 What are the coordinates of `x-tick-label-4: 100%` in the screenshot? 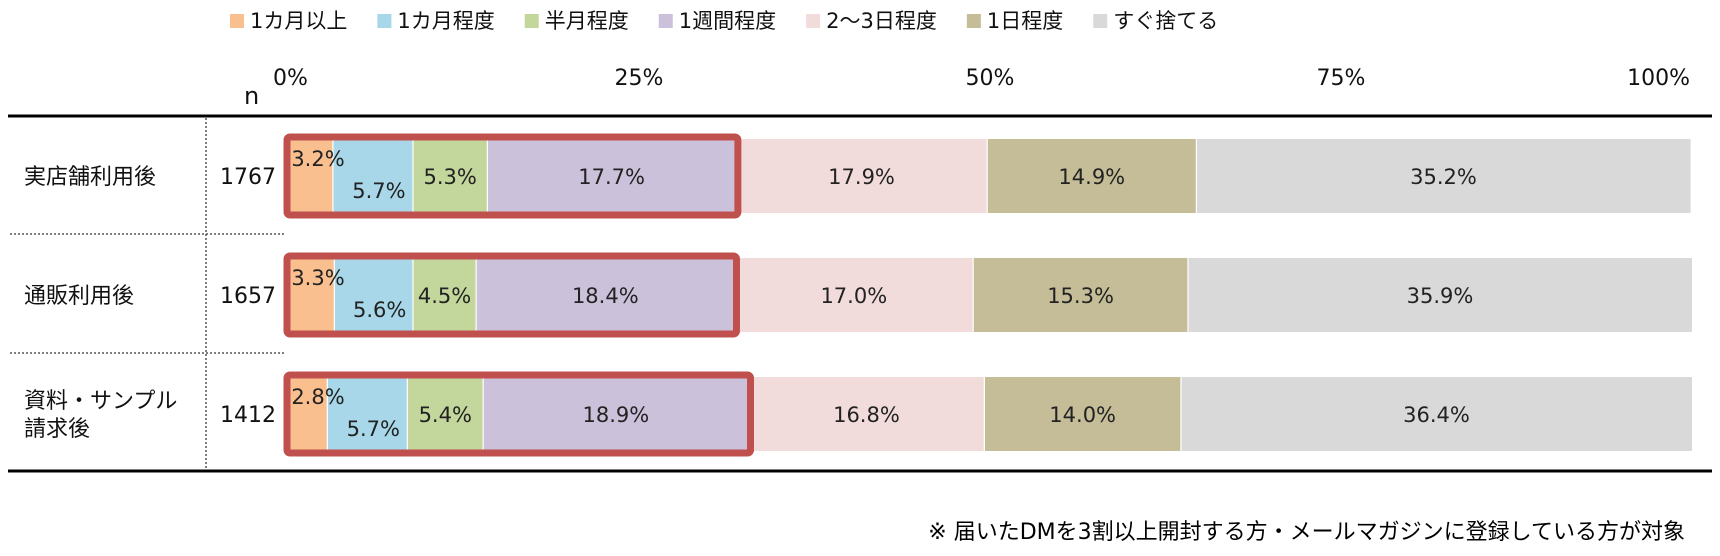 It's located at (1658, 78).